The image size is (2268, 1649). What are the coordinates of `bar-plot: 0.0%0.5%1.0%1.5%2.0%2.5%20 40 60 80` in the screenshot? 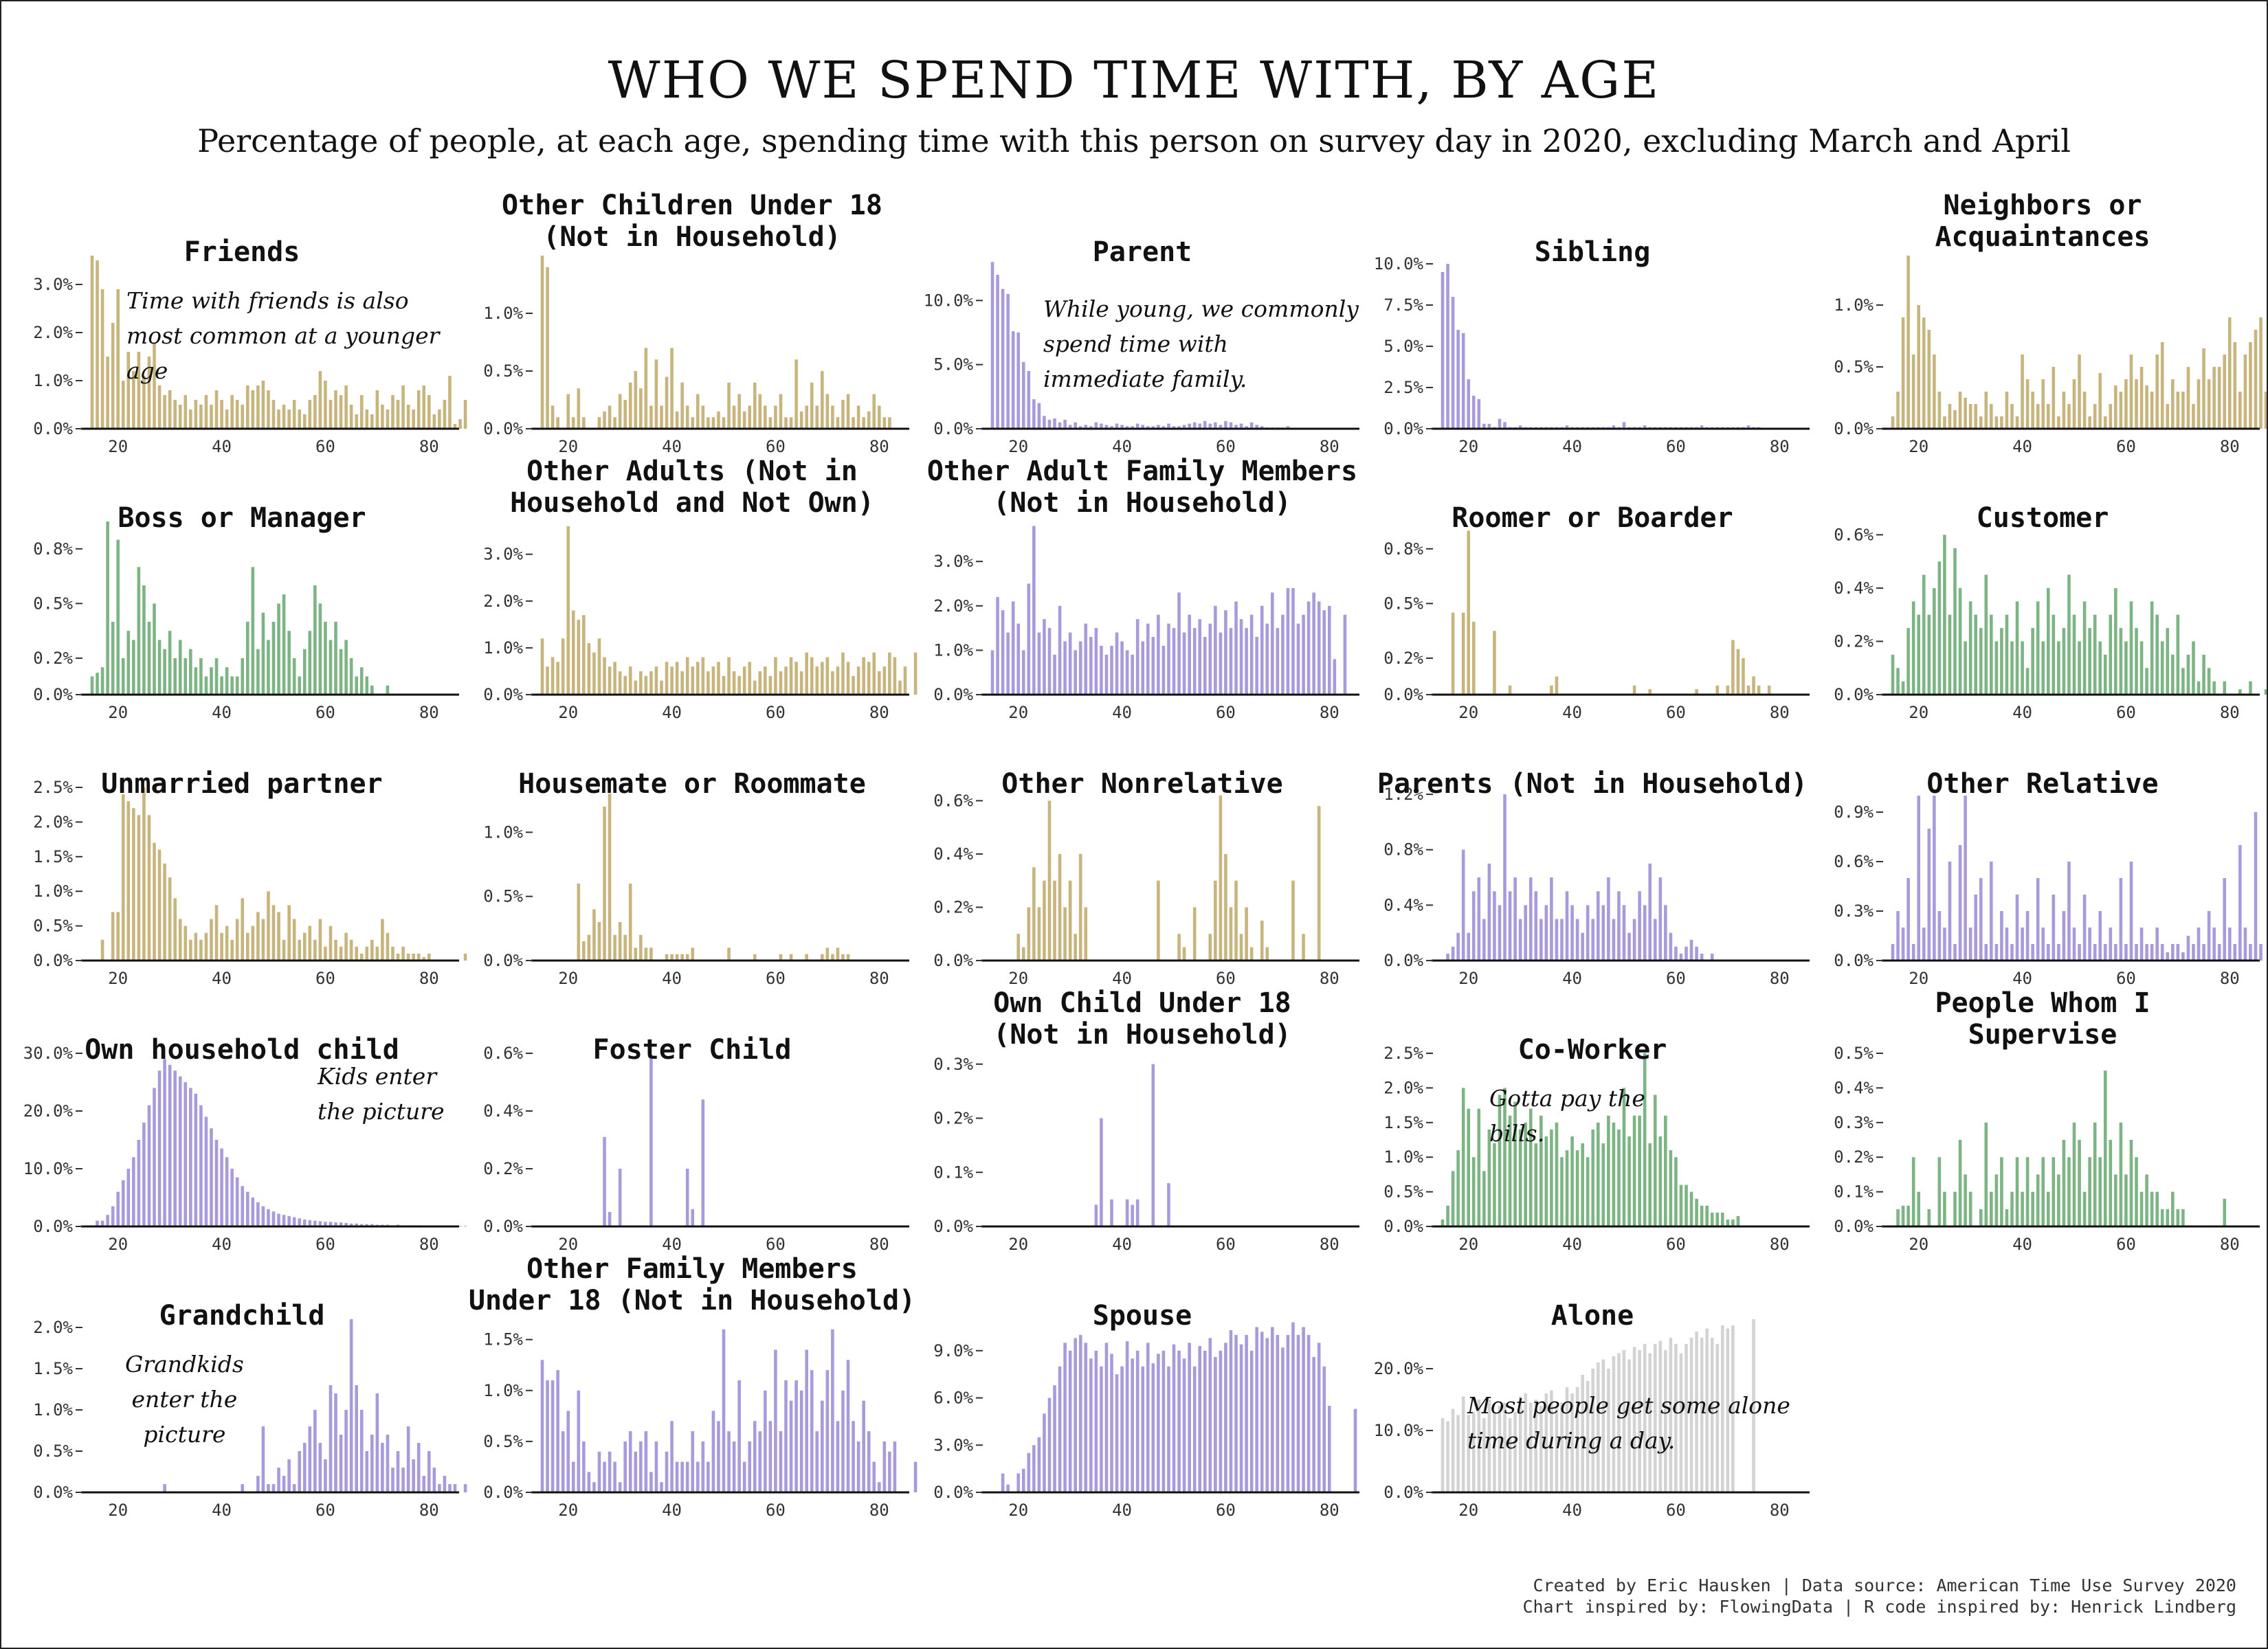 It's located at (1597, 1149).